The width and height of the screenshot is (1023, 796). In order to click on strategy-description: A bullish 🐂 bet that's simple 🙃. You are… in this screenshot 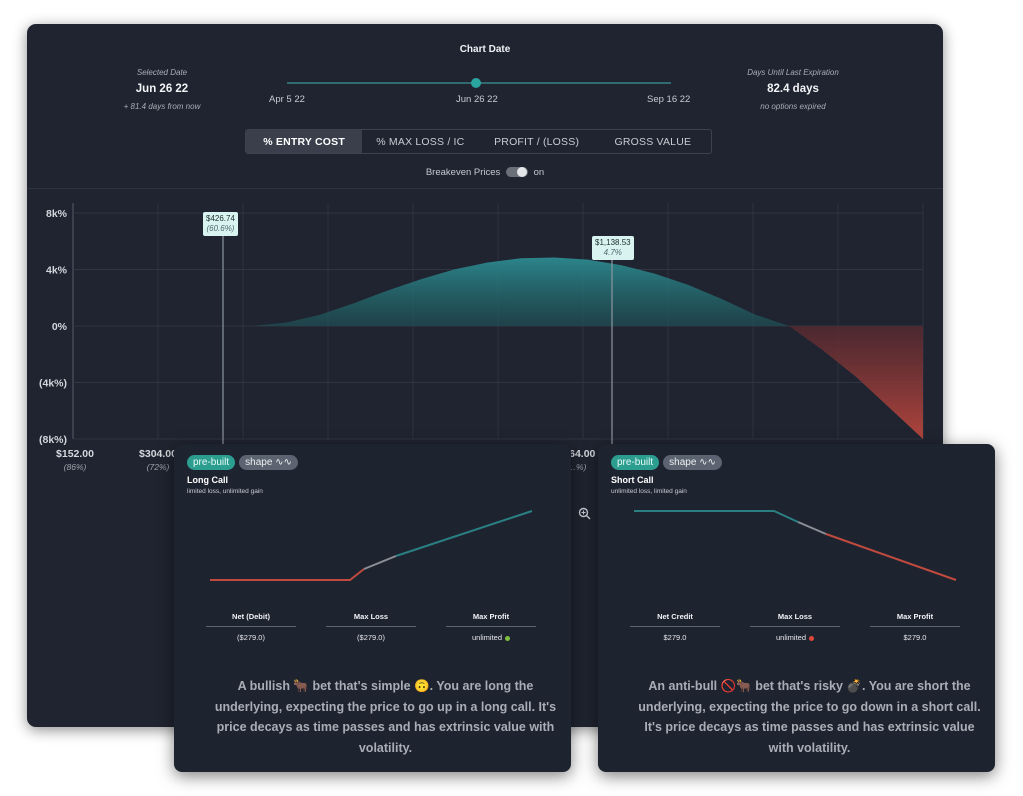, I will do `click(385, 717)`.